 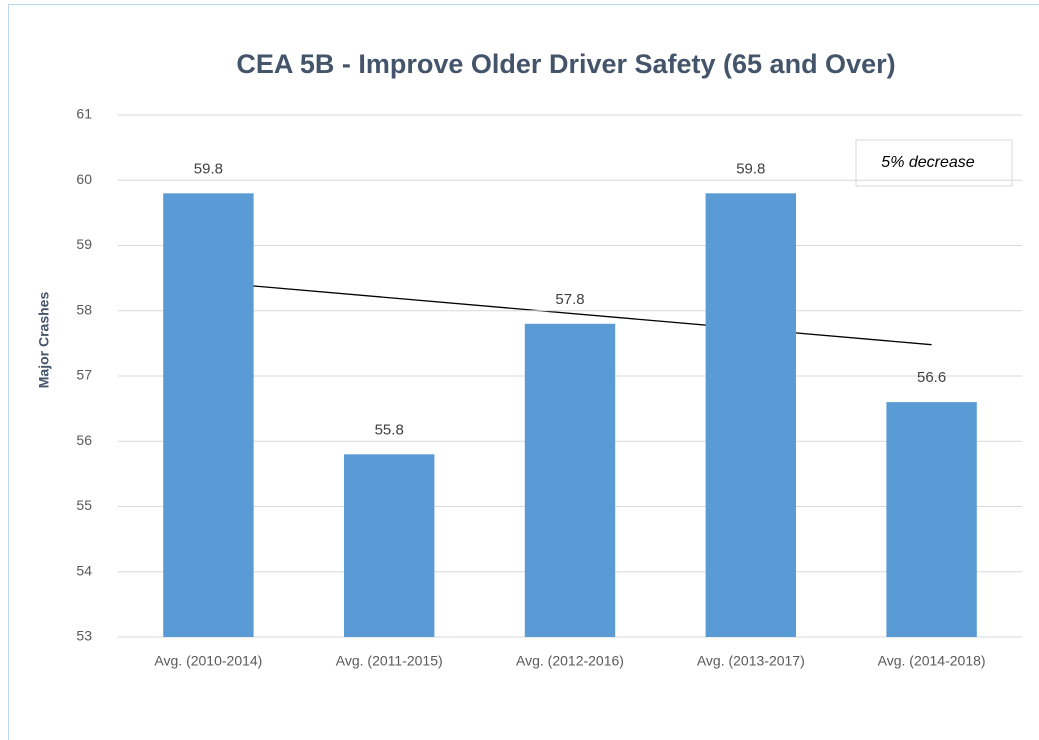 What do you see at coordinates (751, 661) in the screenshot?
I see `x-tick-label: Avg. (2013-2017)` at bounding box center [751, 661].